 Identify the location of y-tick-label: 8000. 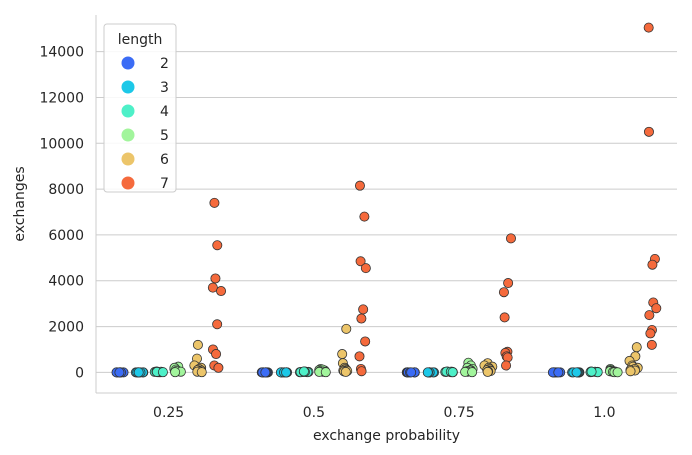
(66, 190).